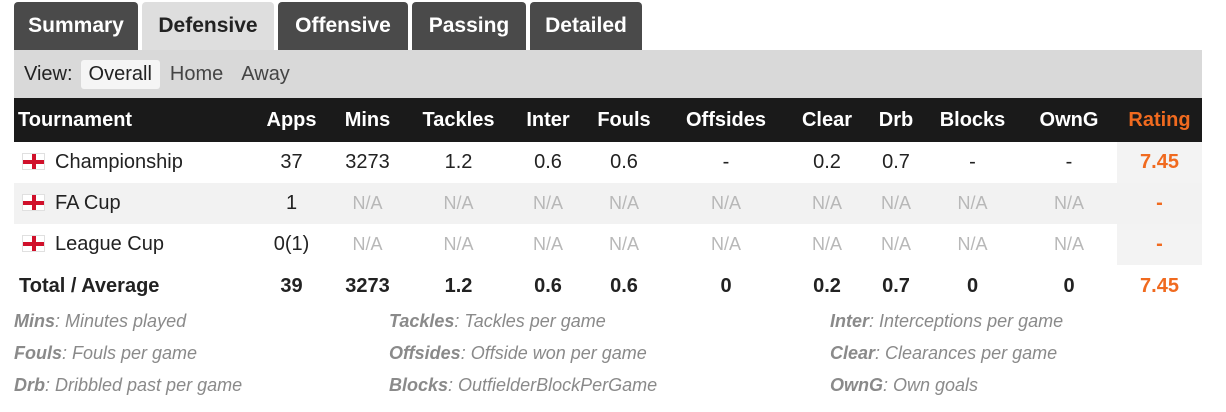  I want to click on legend-key: Tackles, so click(422, 321).